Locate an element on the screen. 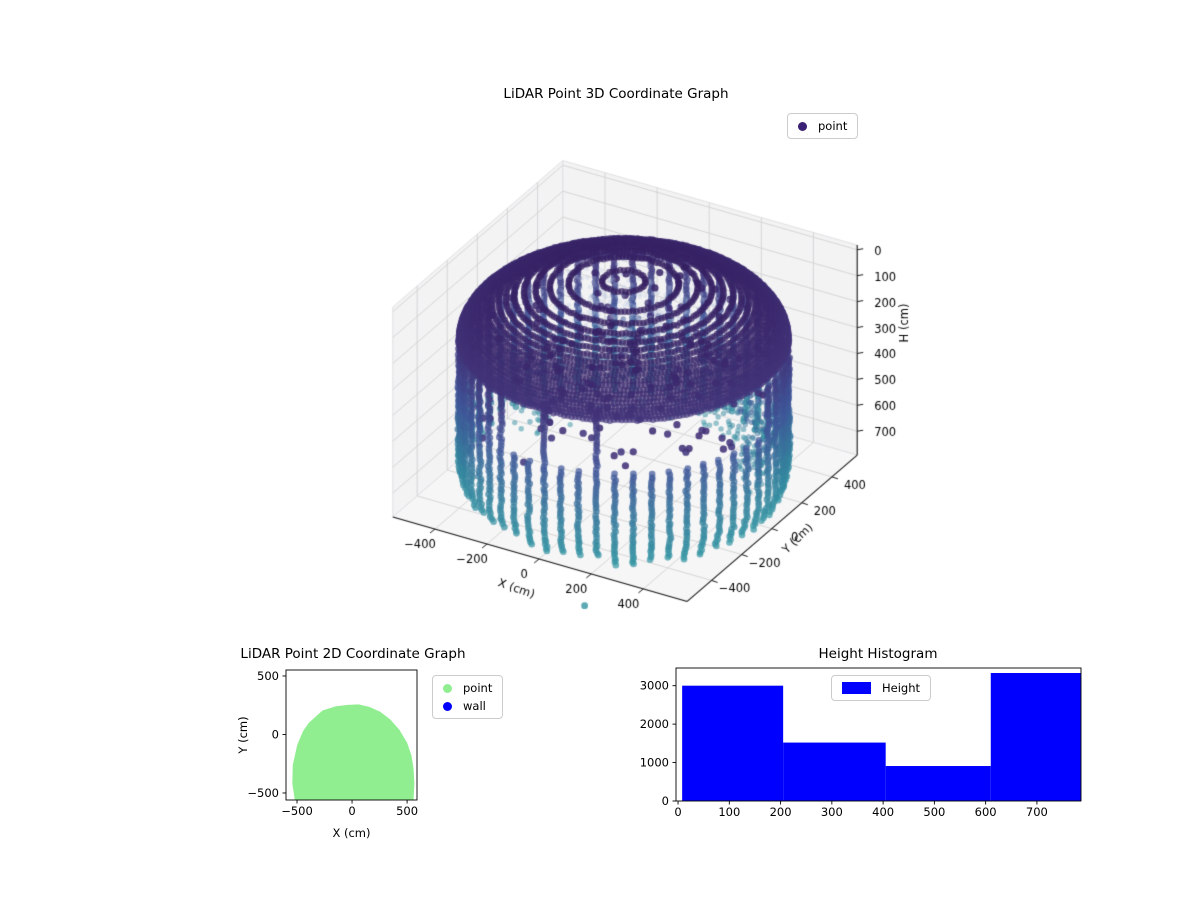 The image size is (1200, 900). 2d-legend-label-wall: wall is located at coordinates (474, 706).